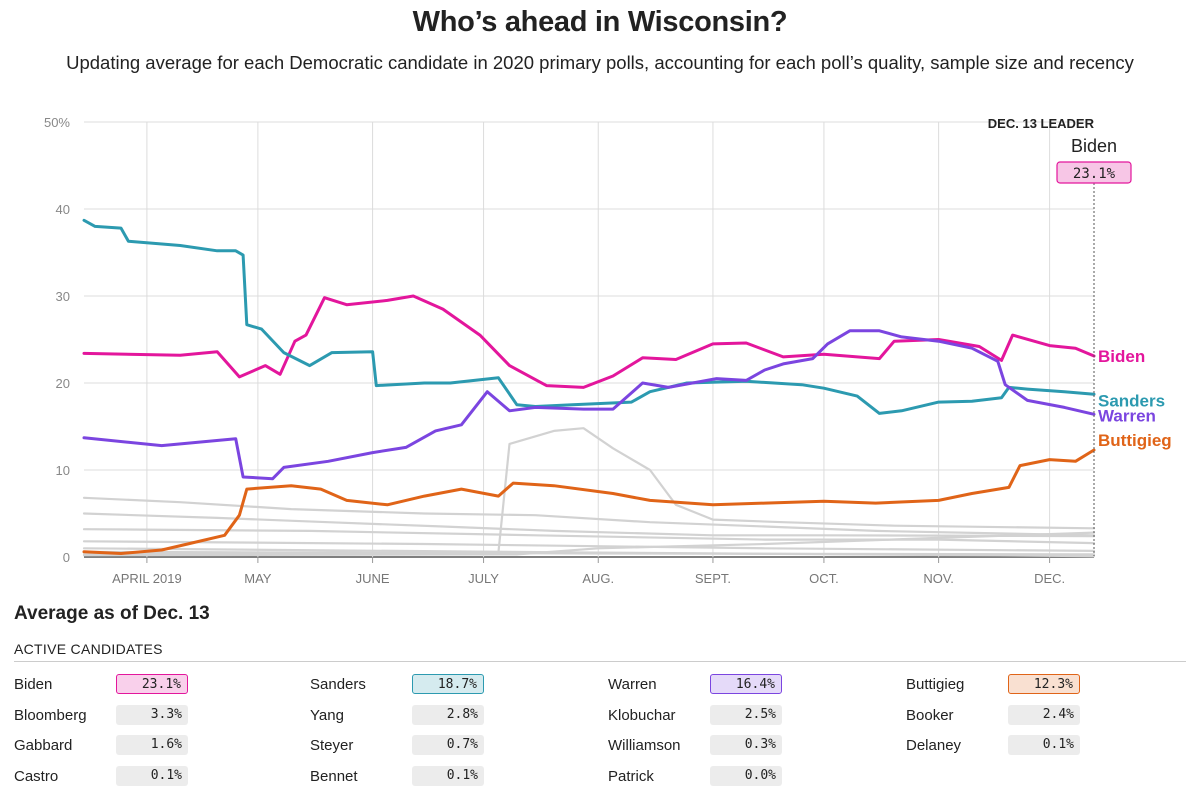 This screenshot has height=803, width=1200. Describe the element at coordinates (373, 578) in the screenshot. I see `x-tick-label: JUNE` at that location.